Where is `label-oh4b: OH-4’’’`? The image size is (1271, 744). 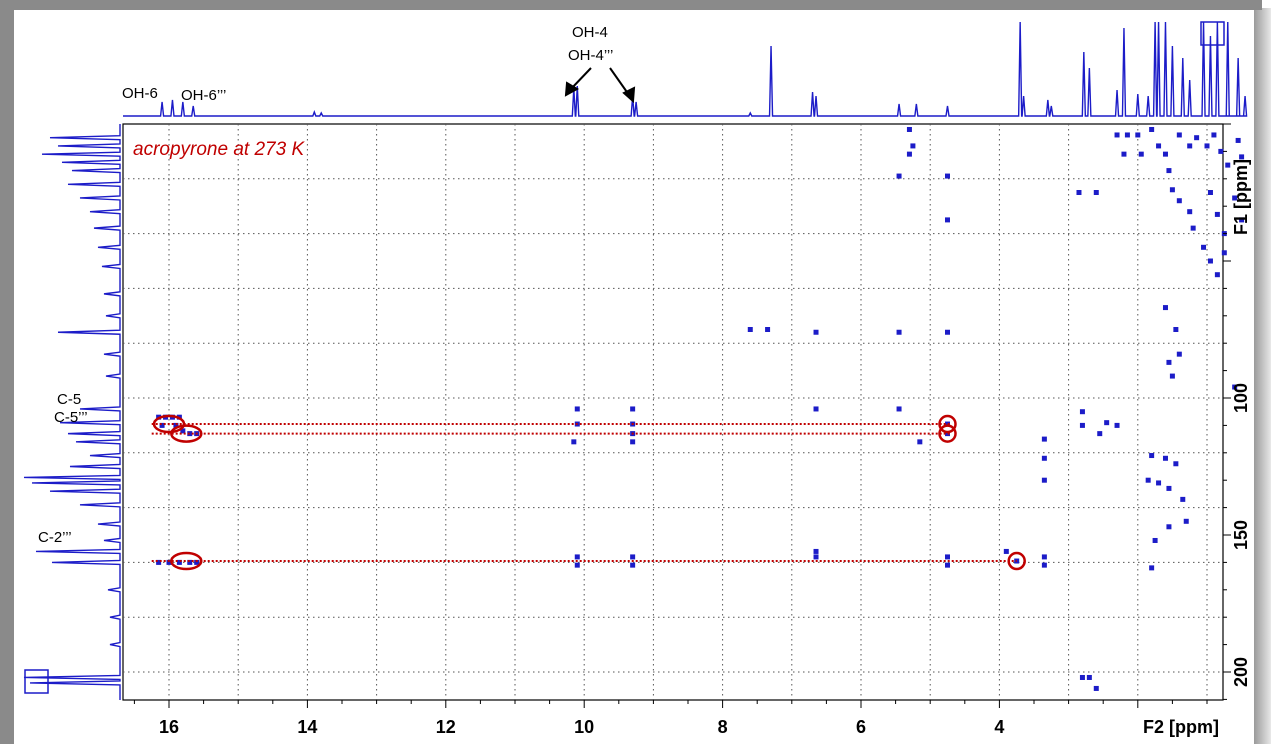 label-oh4b: OH-4’’’ is located at coordinates (590, 55).